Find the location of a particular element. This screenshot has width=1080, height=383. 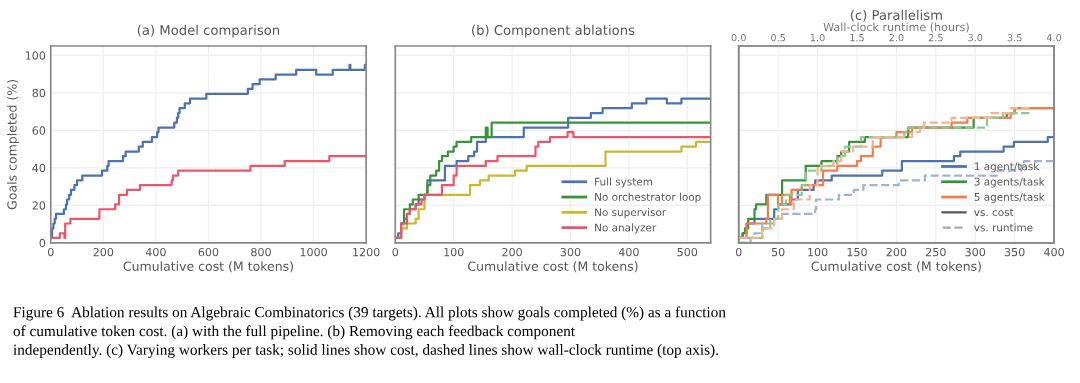

annotation: vs. cost is located at coordinates (994, 212).